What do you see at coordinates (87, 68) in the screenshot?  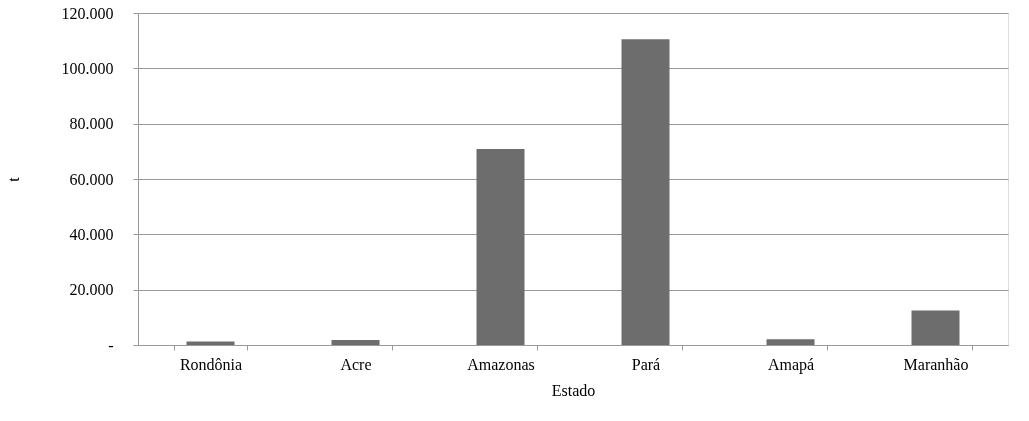 I see `y-tick-label: 100.000` at bounding box center [87, 68].